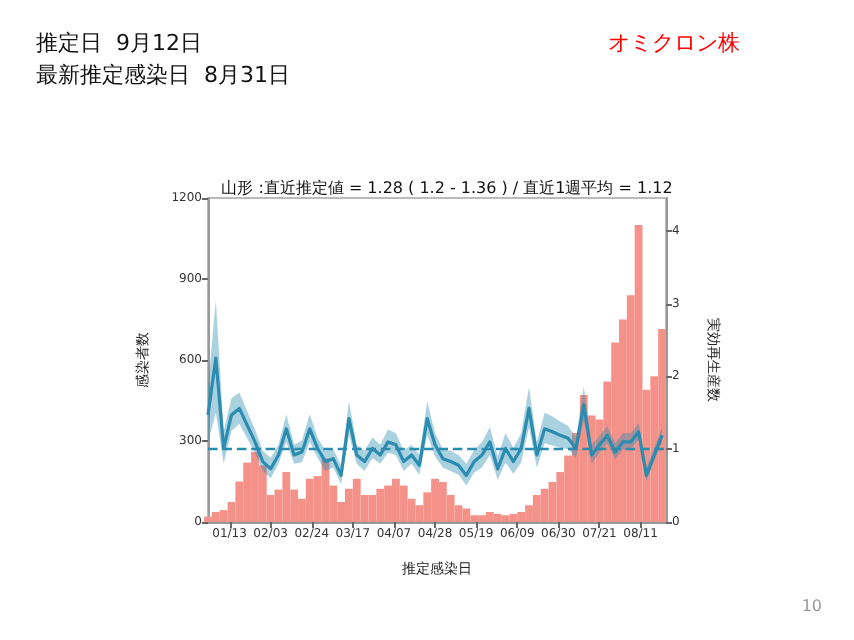  Describe the element at coordinates (674, 43) in the screenshot. I see `text: オミクロン株` at that location.